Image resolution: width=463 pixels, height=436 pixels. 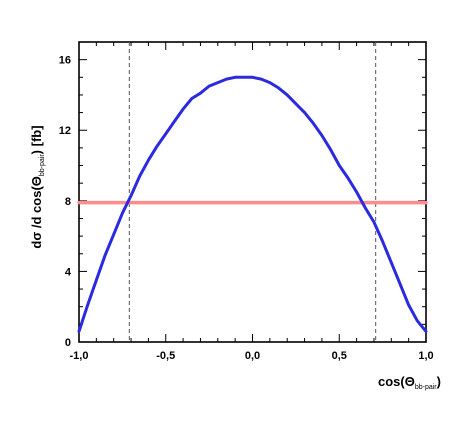 What do you see at coordinates (68, 202) in the screenshot?
I see `y-tick-label: 8` at bounding box center [68, 202].